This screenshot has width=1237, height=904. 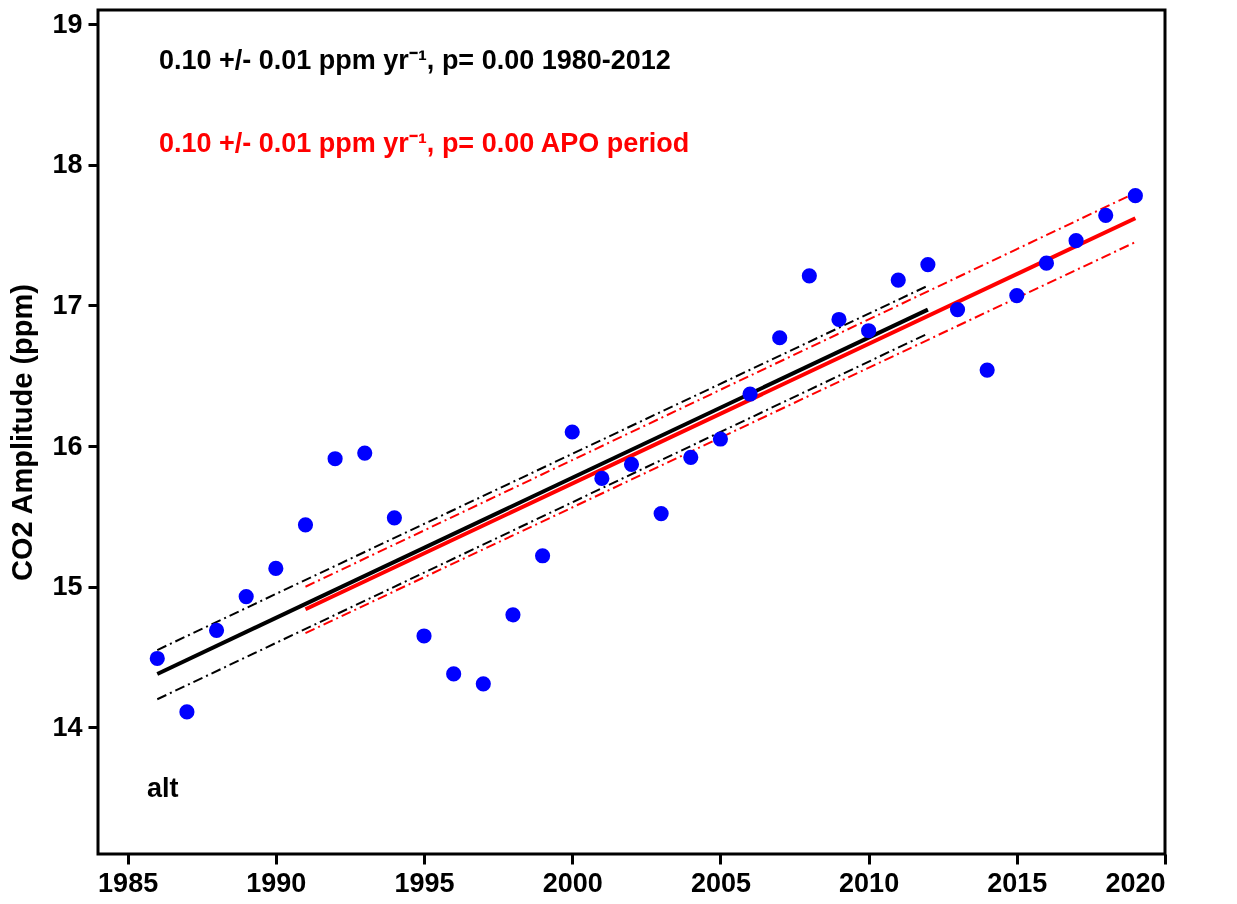 I want to click on x-tick-label: 2010, so click(x=869, y=882).